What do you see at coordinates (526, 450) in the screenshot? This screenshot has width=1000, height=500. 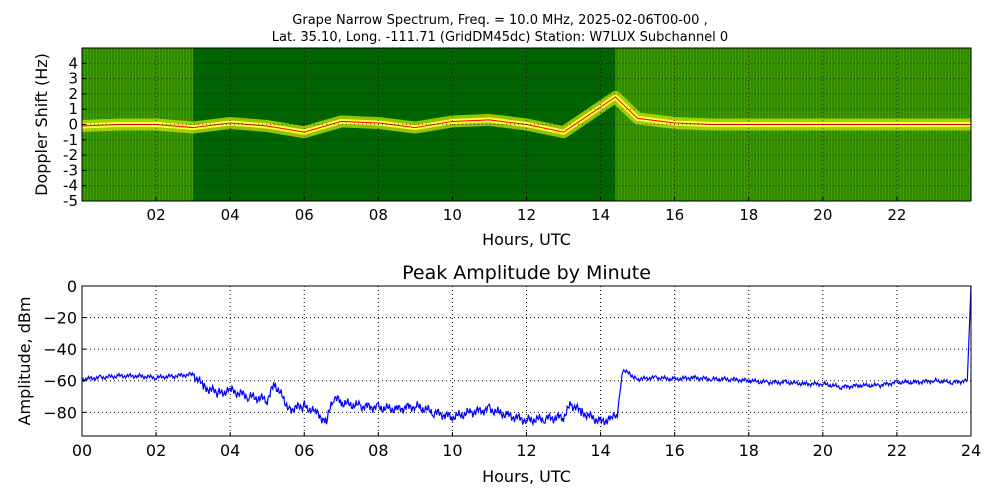 I see `amplitude-x-tick-label: 12` at bounding box center [526, 450].